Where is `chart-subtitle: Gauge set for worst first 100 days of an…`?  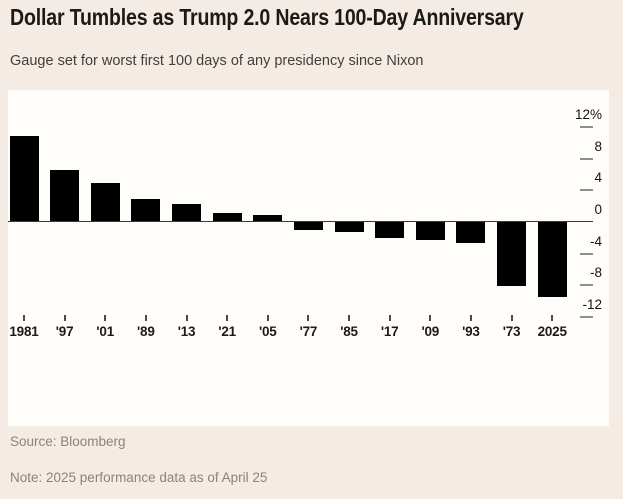
chart-subtitle: Gauge set for worst first 100 days of an… is located at coordinates (217, 61).